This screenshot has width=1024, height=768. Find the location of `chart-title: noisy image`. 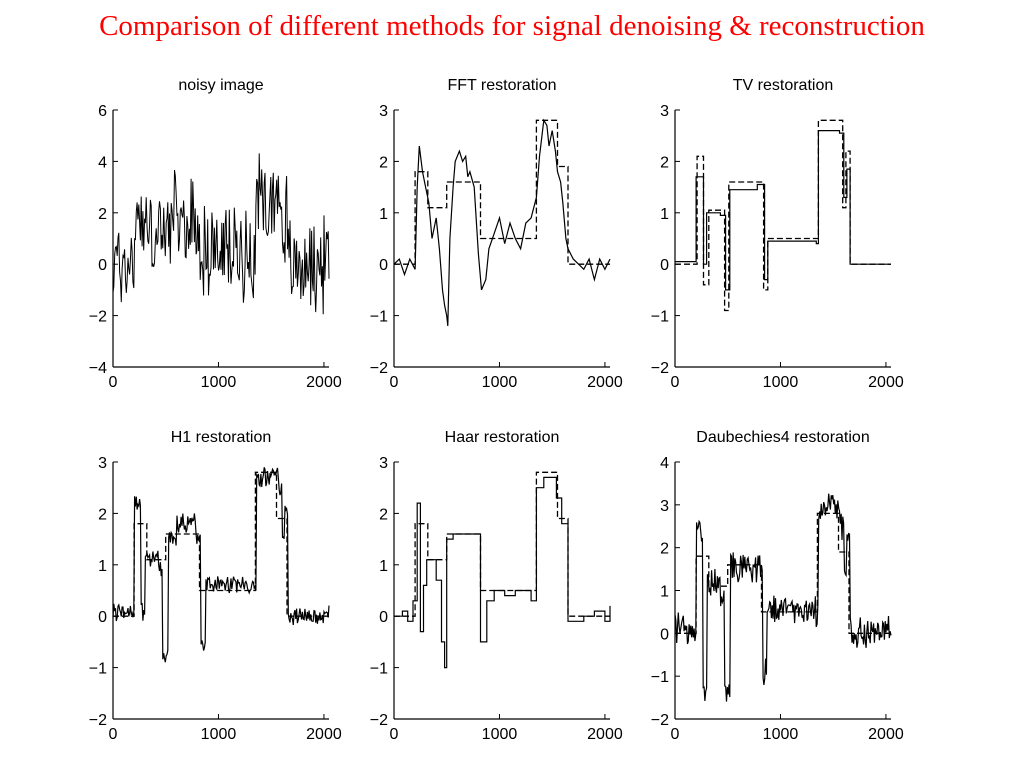

chart-title: noisy image is located at coordinates (220, 85).